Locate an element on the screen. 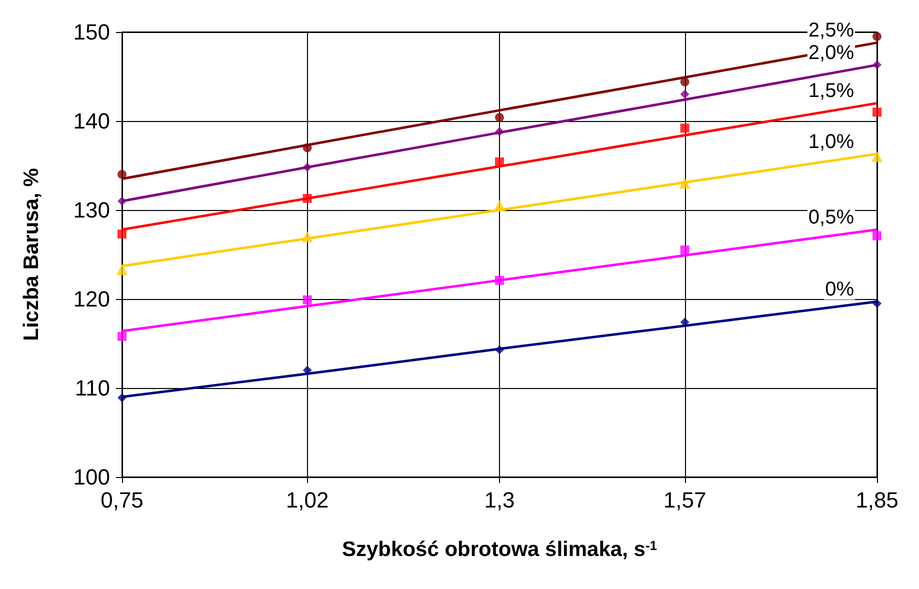  series-label: 1,0% is located at coordinates (831, 141).